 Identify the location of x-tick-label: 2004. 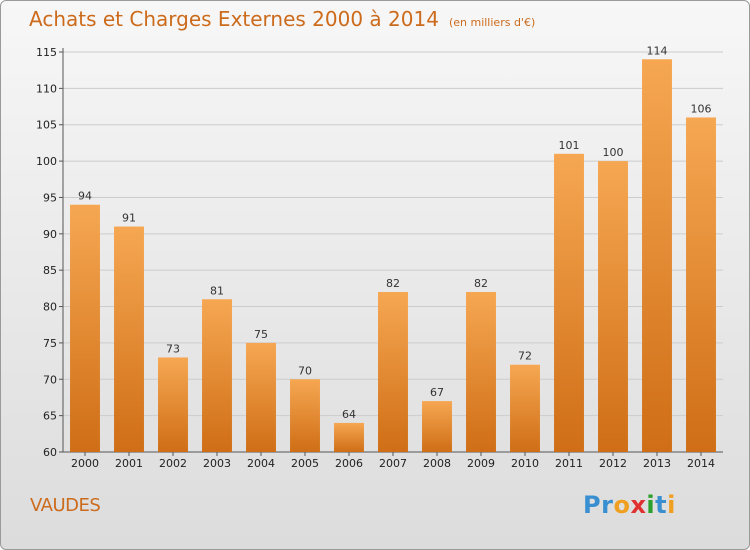
(261, 463).